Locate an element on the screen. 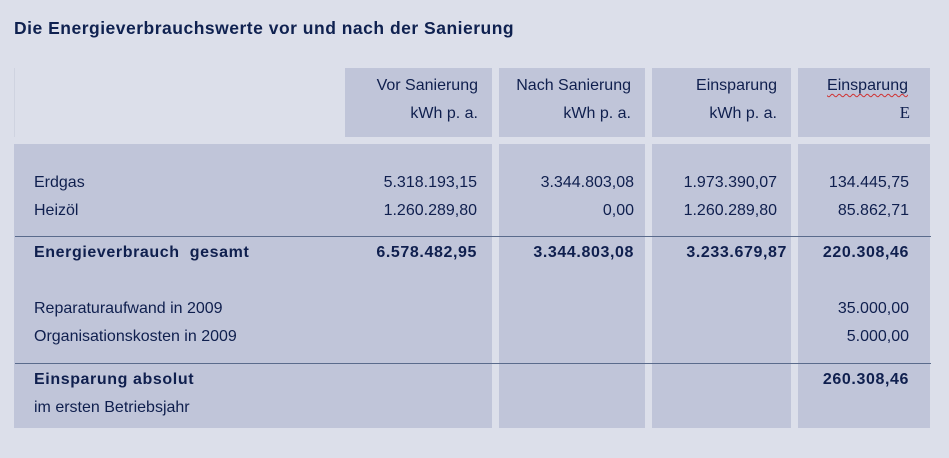  cell-einsparung-euro: 85.862,71 is located at coordinates (873, 210).